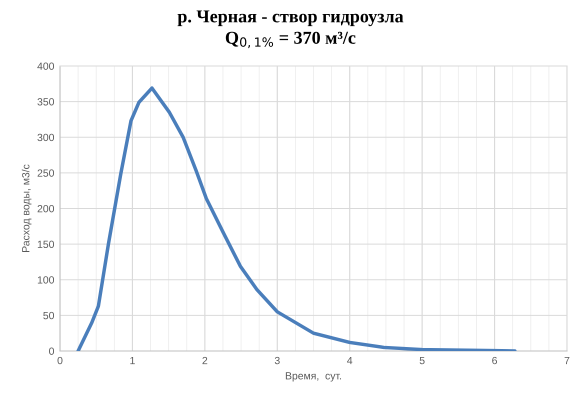 The width and height of the screenshot is (581, 399). Describe the element at coordinates (46, 244) in the screenshot. I see `y-tick-label: 150` at that location.